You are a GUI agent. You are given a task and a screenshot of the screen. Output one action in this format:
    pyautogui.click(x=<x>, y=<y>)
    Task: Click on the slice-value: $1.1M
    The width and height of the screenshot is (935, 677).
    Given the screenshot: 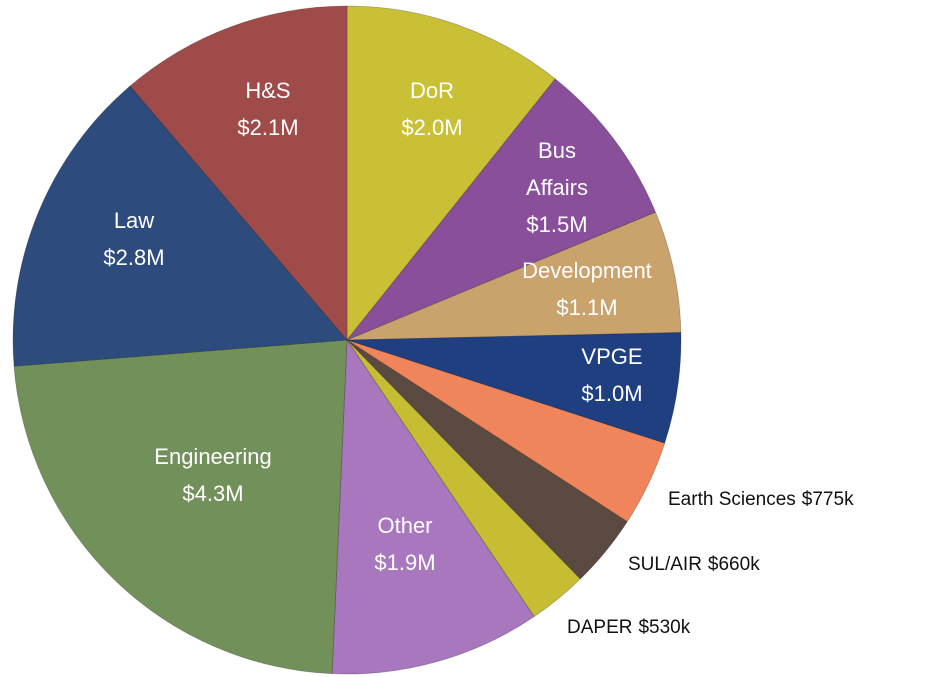 What is the action you would take?
    pyautogui.click(x=586, y=307)
    